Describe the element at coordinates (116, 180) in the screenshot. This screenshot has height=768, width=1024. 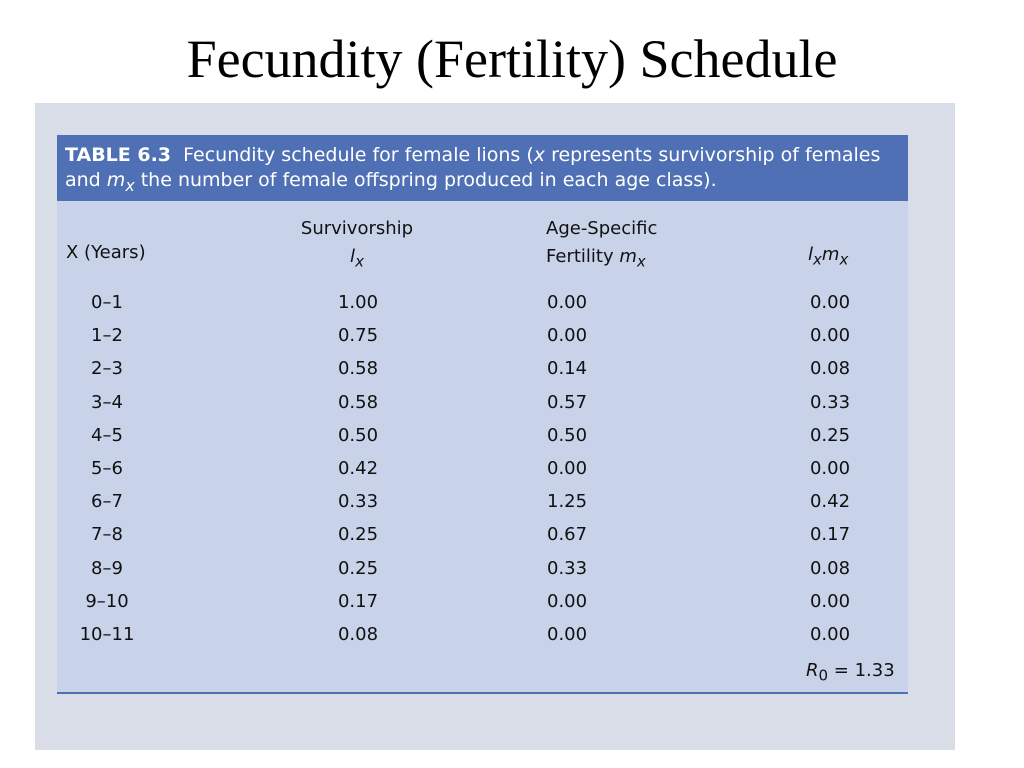
I see `caption-text: m` at that location.